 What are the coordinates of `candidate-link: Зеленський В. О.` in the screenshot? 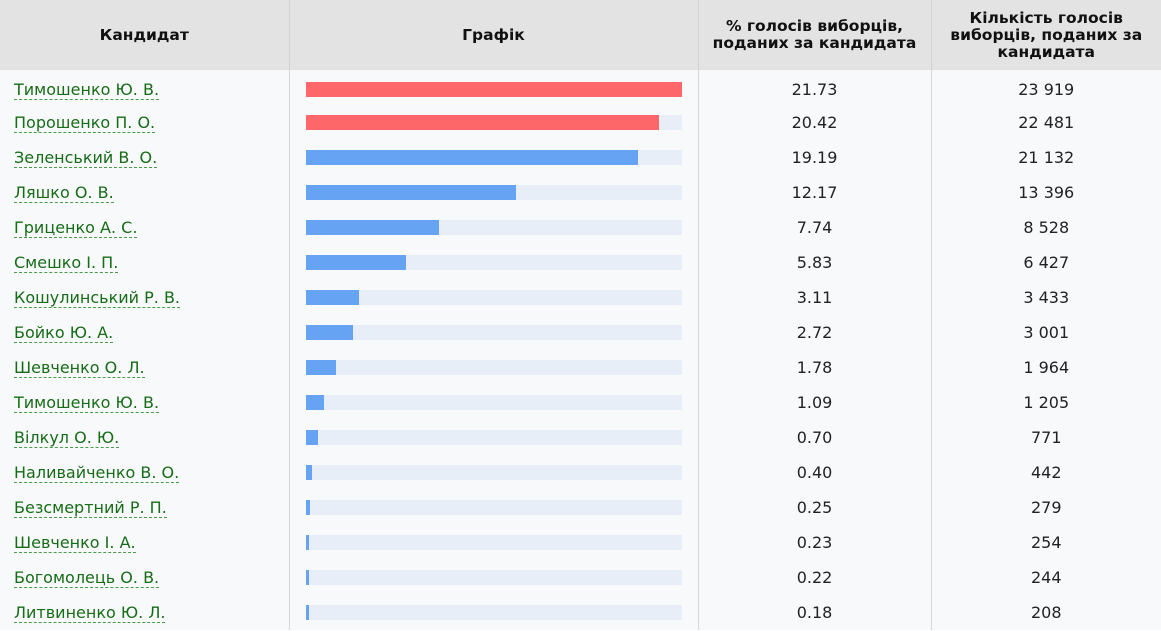 It's located at (86, 158).